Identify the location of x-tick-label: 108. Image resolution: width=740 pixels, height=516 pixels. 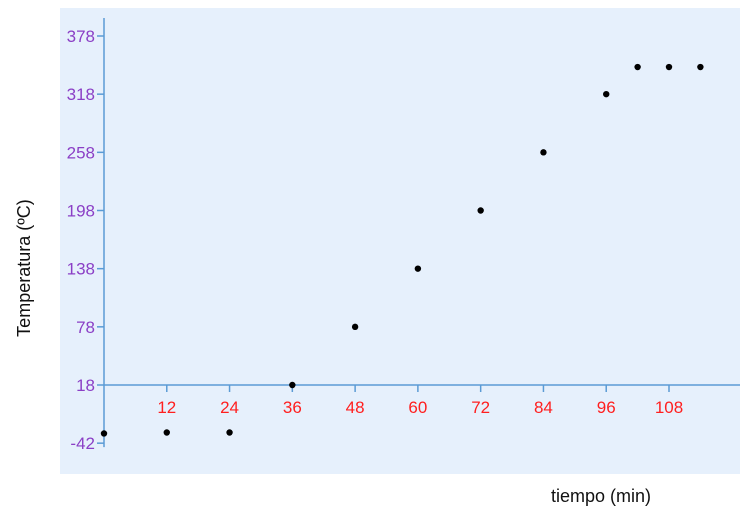
(669, 407).